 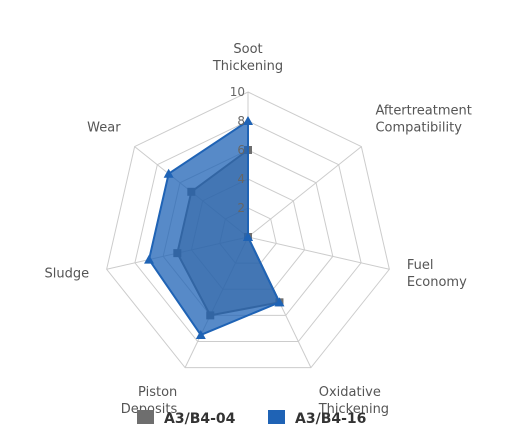 I want to click on category-label: Sludge, so click(x=66, y=273).